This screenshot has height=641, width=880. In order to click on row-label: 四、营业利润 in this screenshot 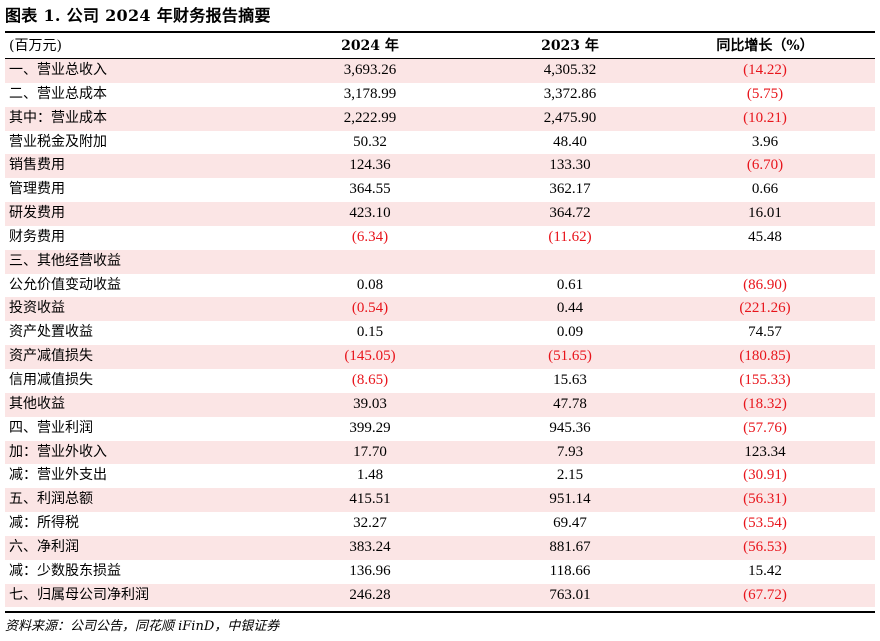, I will do `click(51, 427)`.